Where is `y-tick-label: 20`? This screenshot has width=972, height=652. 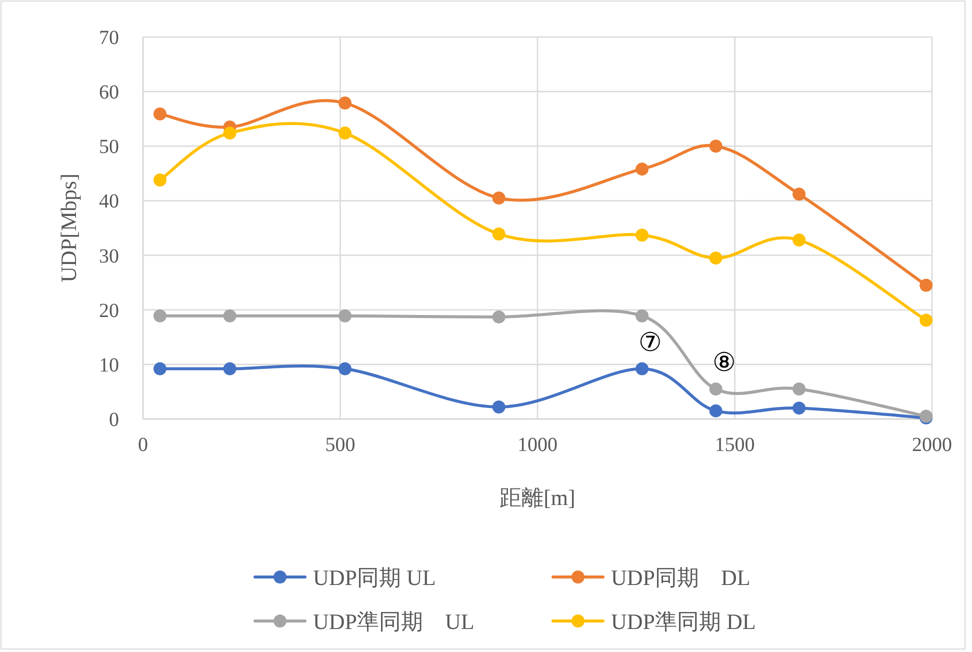
y-tick-label: 20 is located at coordinates (109, 311).